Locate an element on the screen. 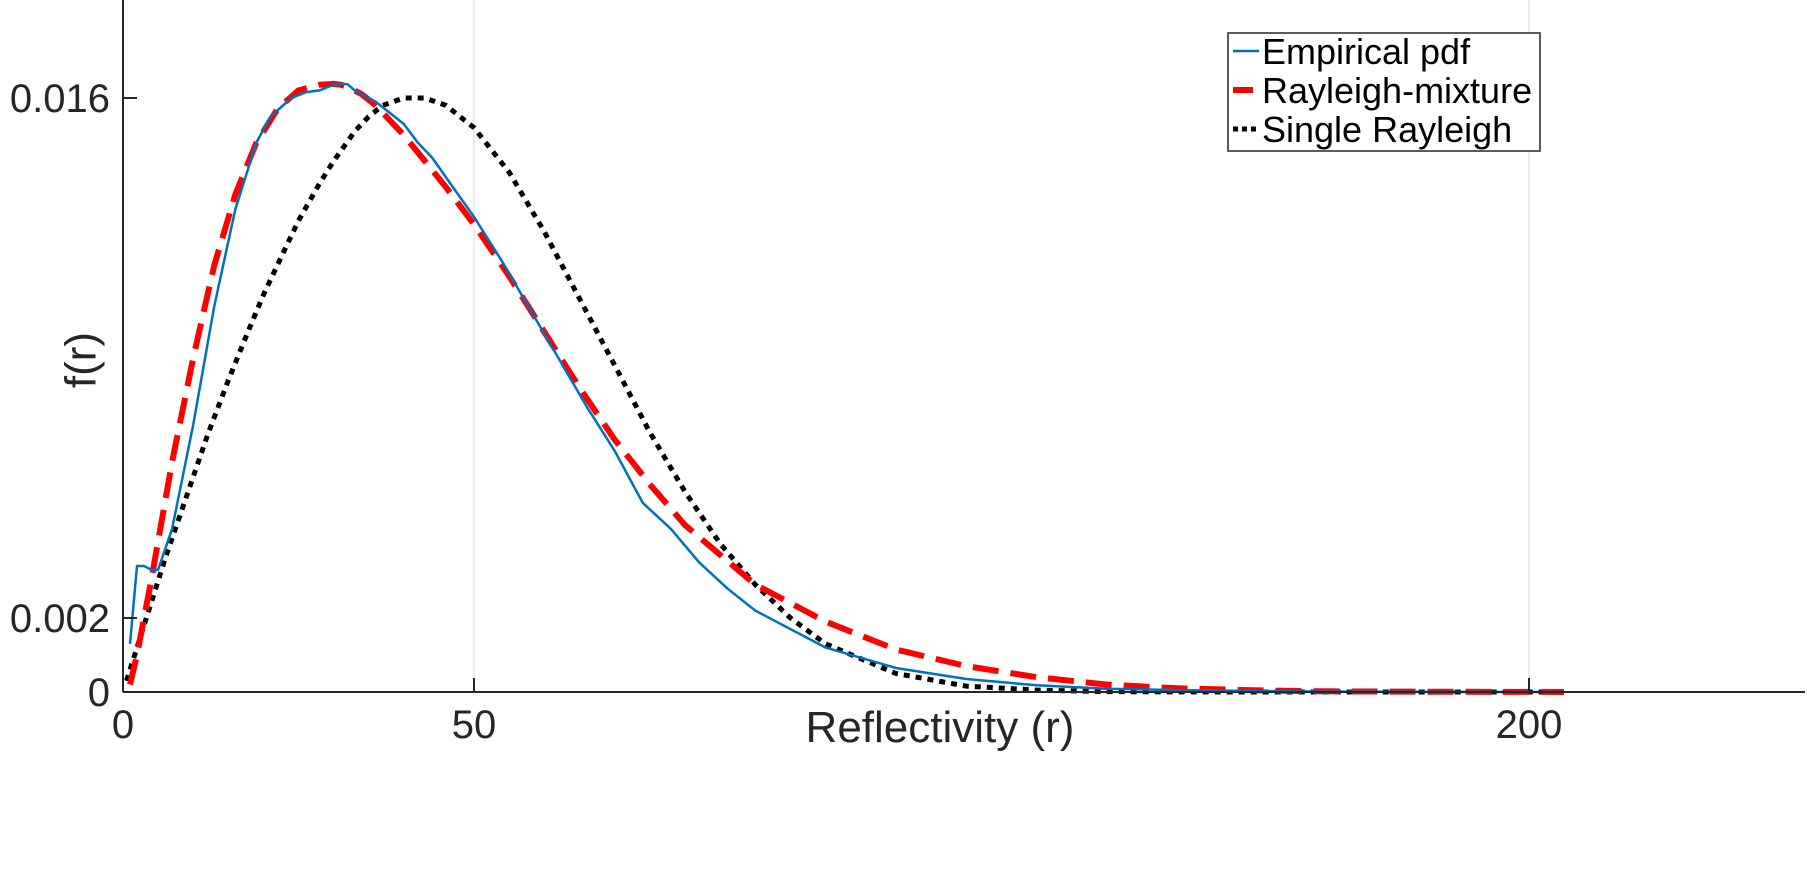  legend-label: Empirical pdf is located at coordinates (1366, 51).